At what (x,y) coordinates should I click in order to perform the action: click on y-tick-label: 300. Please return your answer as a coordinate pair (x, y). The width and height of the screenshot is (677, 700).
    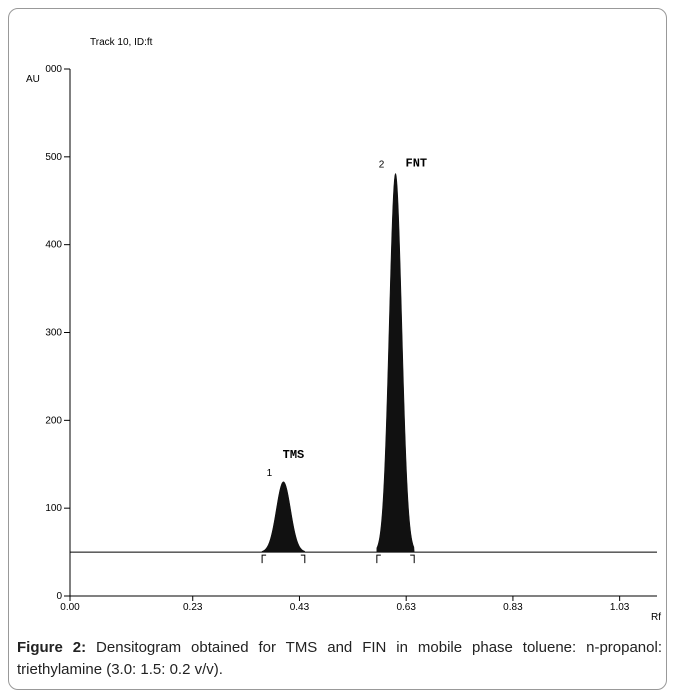
    Looking at the image, I should click on (53, 333).